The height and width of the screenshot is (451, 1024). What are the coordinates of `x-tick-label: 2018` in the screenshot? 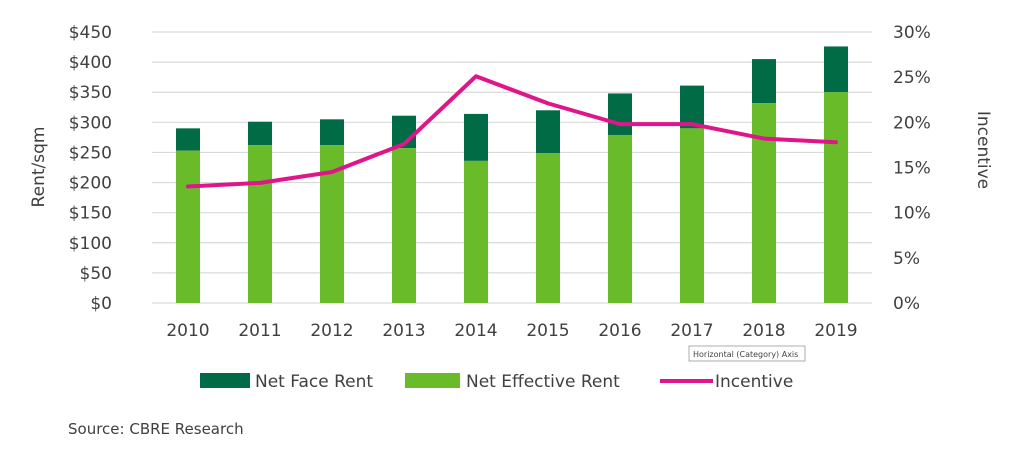 It's located at (763, 331).